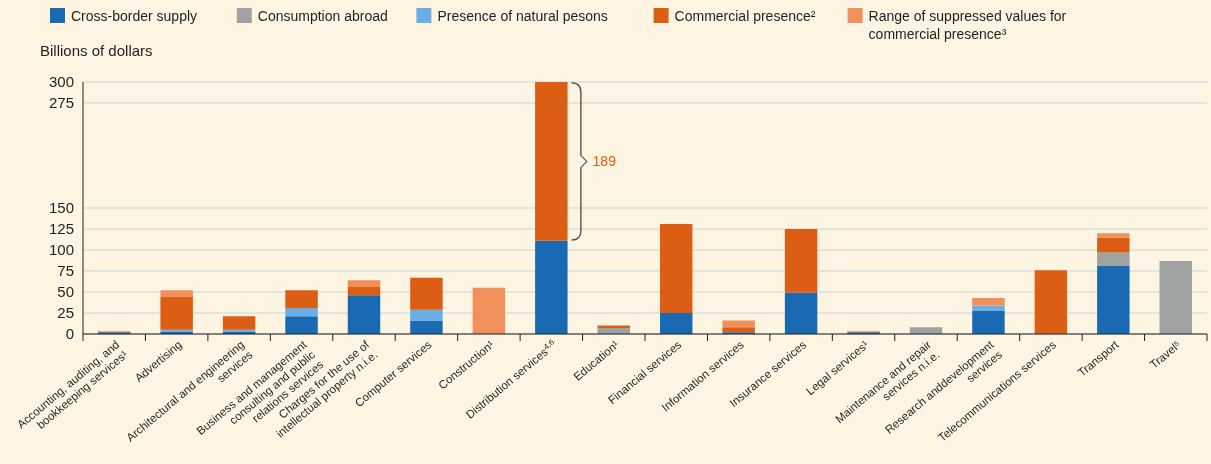  I want to click on legend-label: Range of suppressed values for commercial presence³, so click(967, 25).